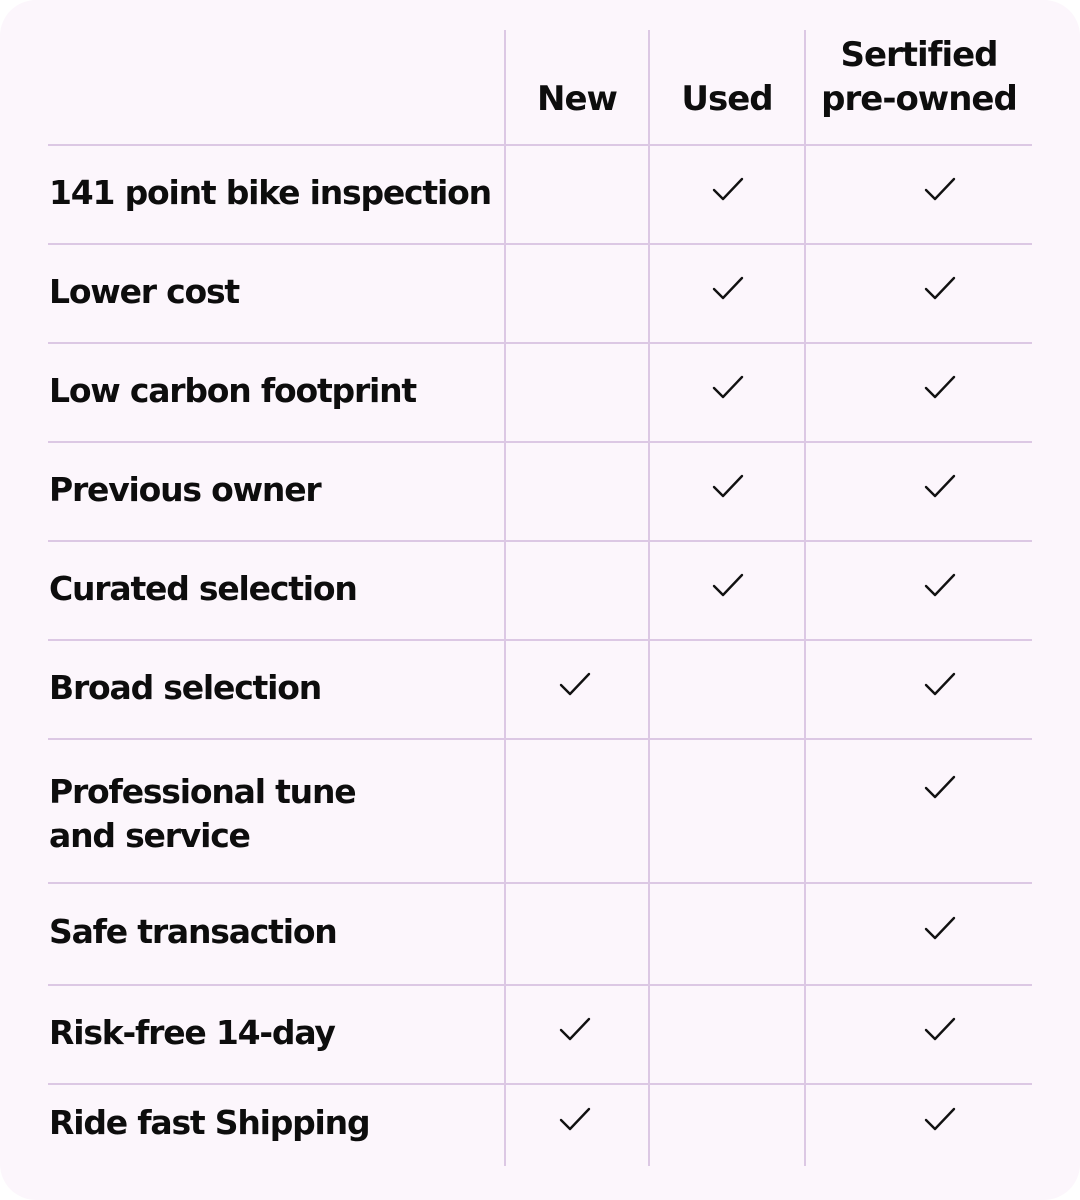  Describe the element at coordinates (540, 1034) in the screenshot. I see `table-row: Risk-free 14-day` at that location.